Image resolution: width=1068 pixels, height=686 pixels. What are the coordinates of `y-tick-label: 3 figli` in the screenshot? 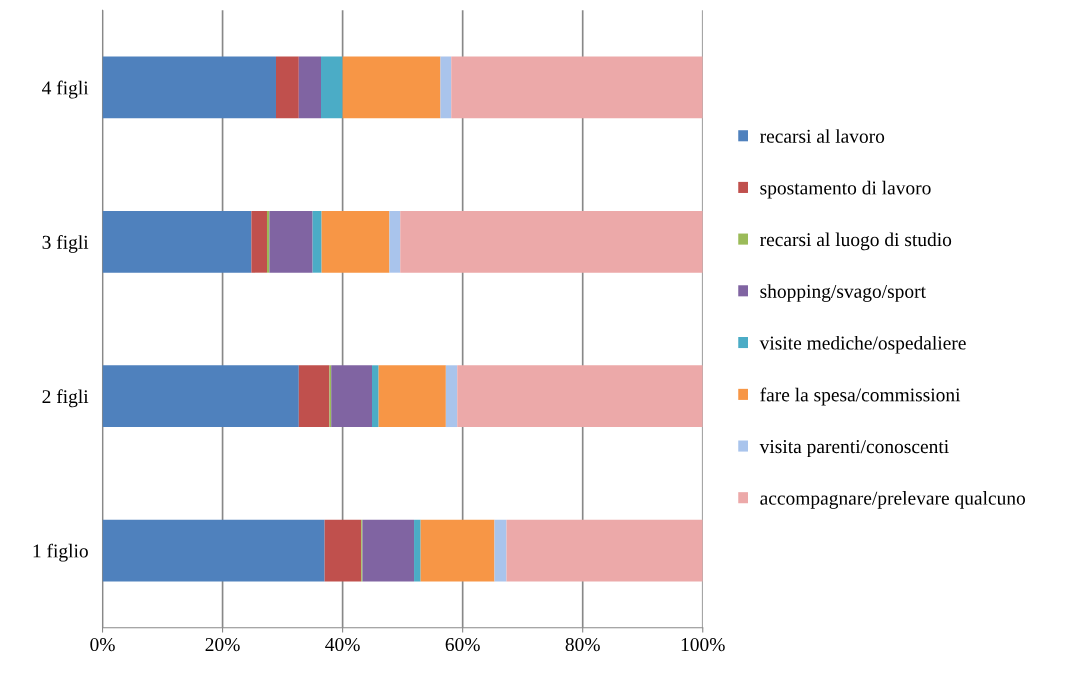 It's located at (65, 243).